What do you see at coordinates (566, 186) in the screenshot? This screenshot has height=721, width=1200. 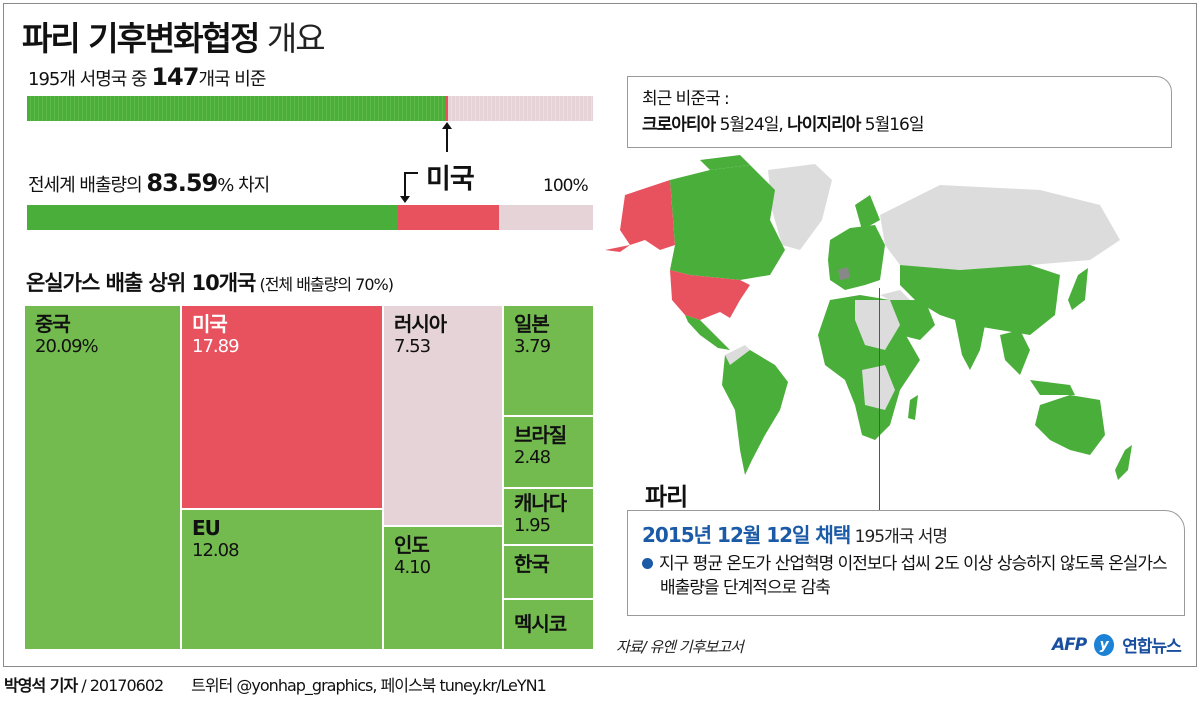 I see `hundred-percent-label: 100%` at bounding box center [566, 186].